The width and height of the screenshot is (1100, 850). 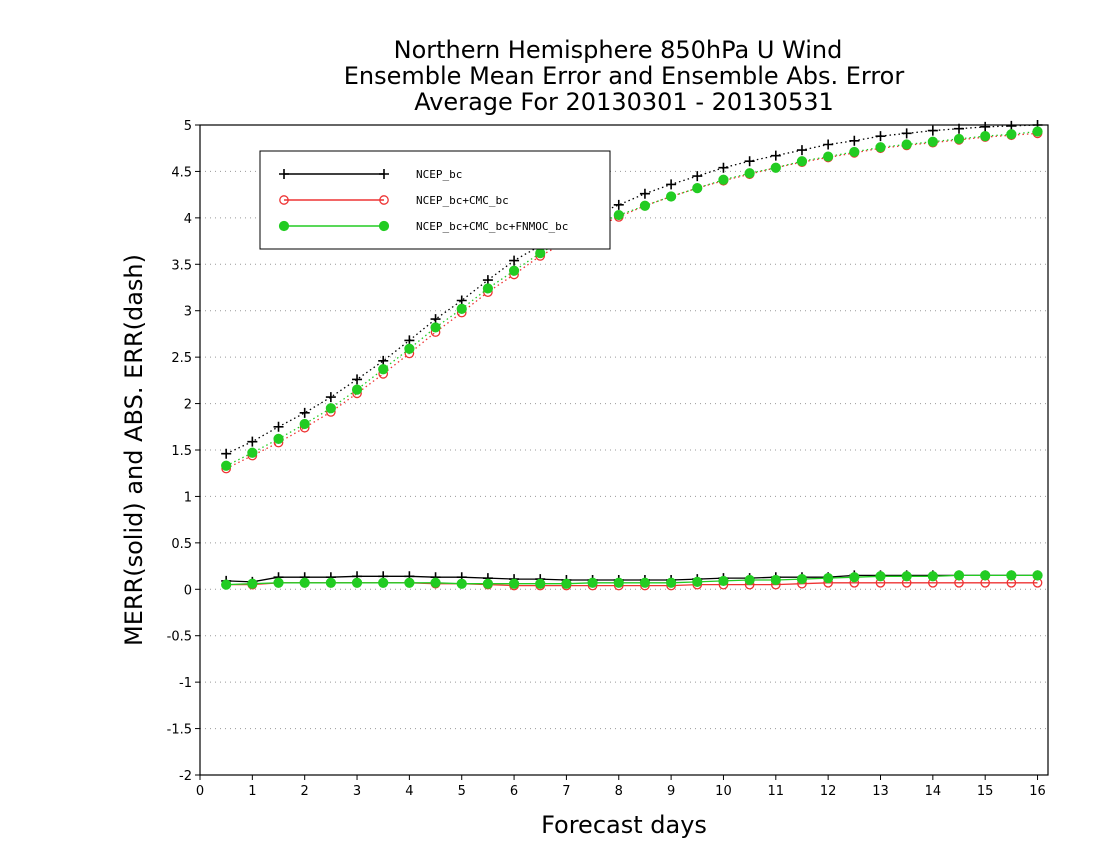 What do you see at coordinates (181, 265) in the screenshot?
I see `y-tick-label: 3.5` at bounding box center [181, 265].